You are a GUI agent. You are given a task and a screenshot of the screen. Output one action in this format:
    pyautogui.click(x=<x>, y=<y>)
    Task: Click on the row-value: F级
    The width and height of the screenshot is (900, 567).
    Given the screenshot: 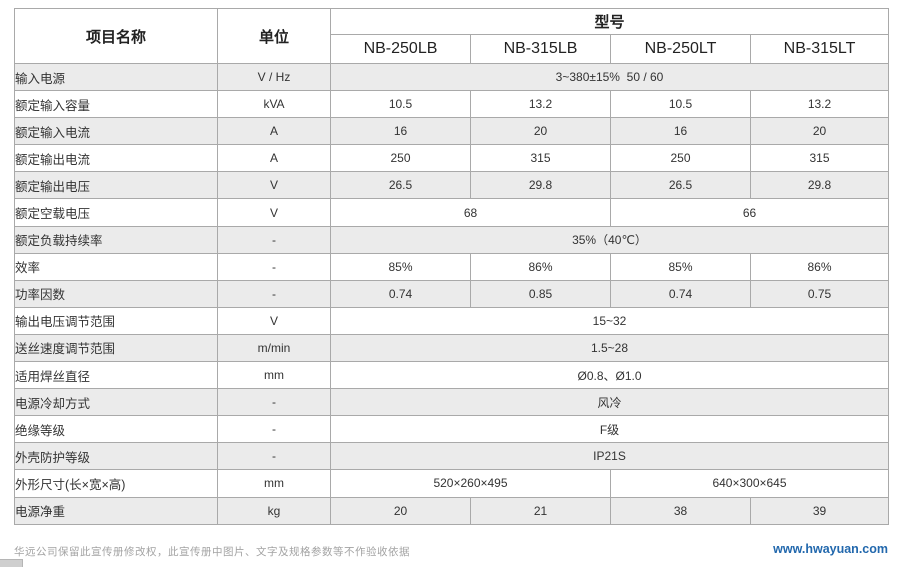 What is the action you would take?
    pyautogui.click(x=609, y=429)
    